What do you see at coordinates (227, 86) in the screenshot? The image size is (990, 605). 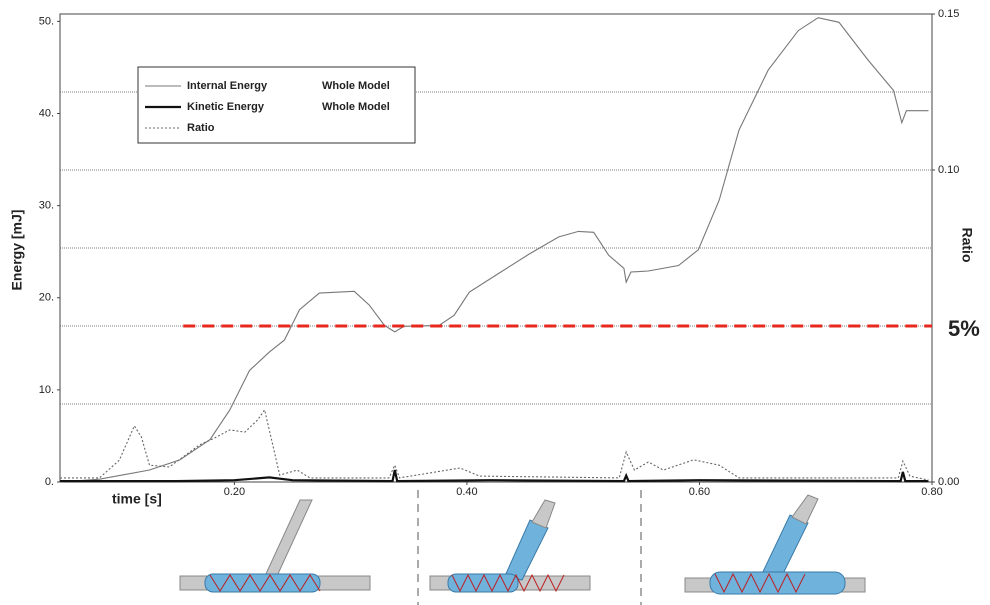 I see `legend-label: Internal Energy` at bounding box center [227, 86].